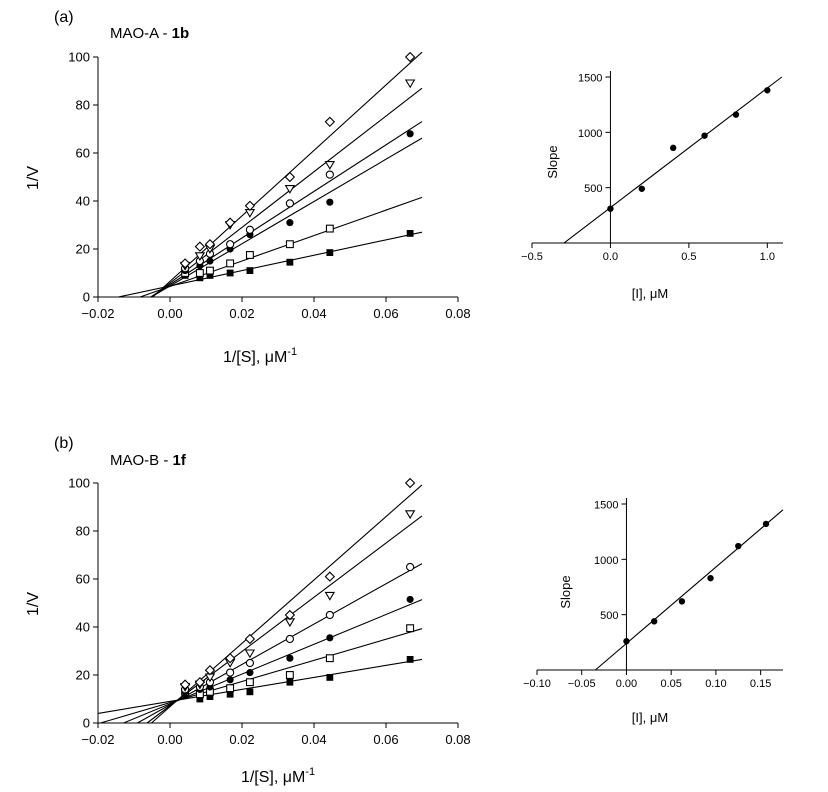 The width and height of the screenshot is (828, 792). What do you see at coordinates (689, 149) in the screenshot?
I see `chart-a-inset-points` at bounding box center [689, 149].